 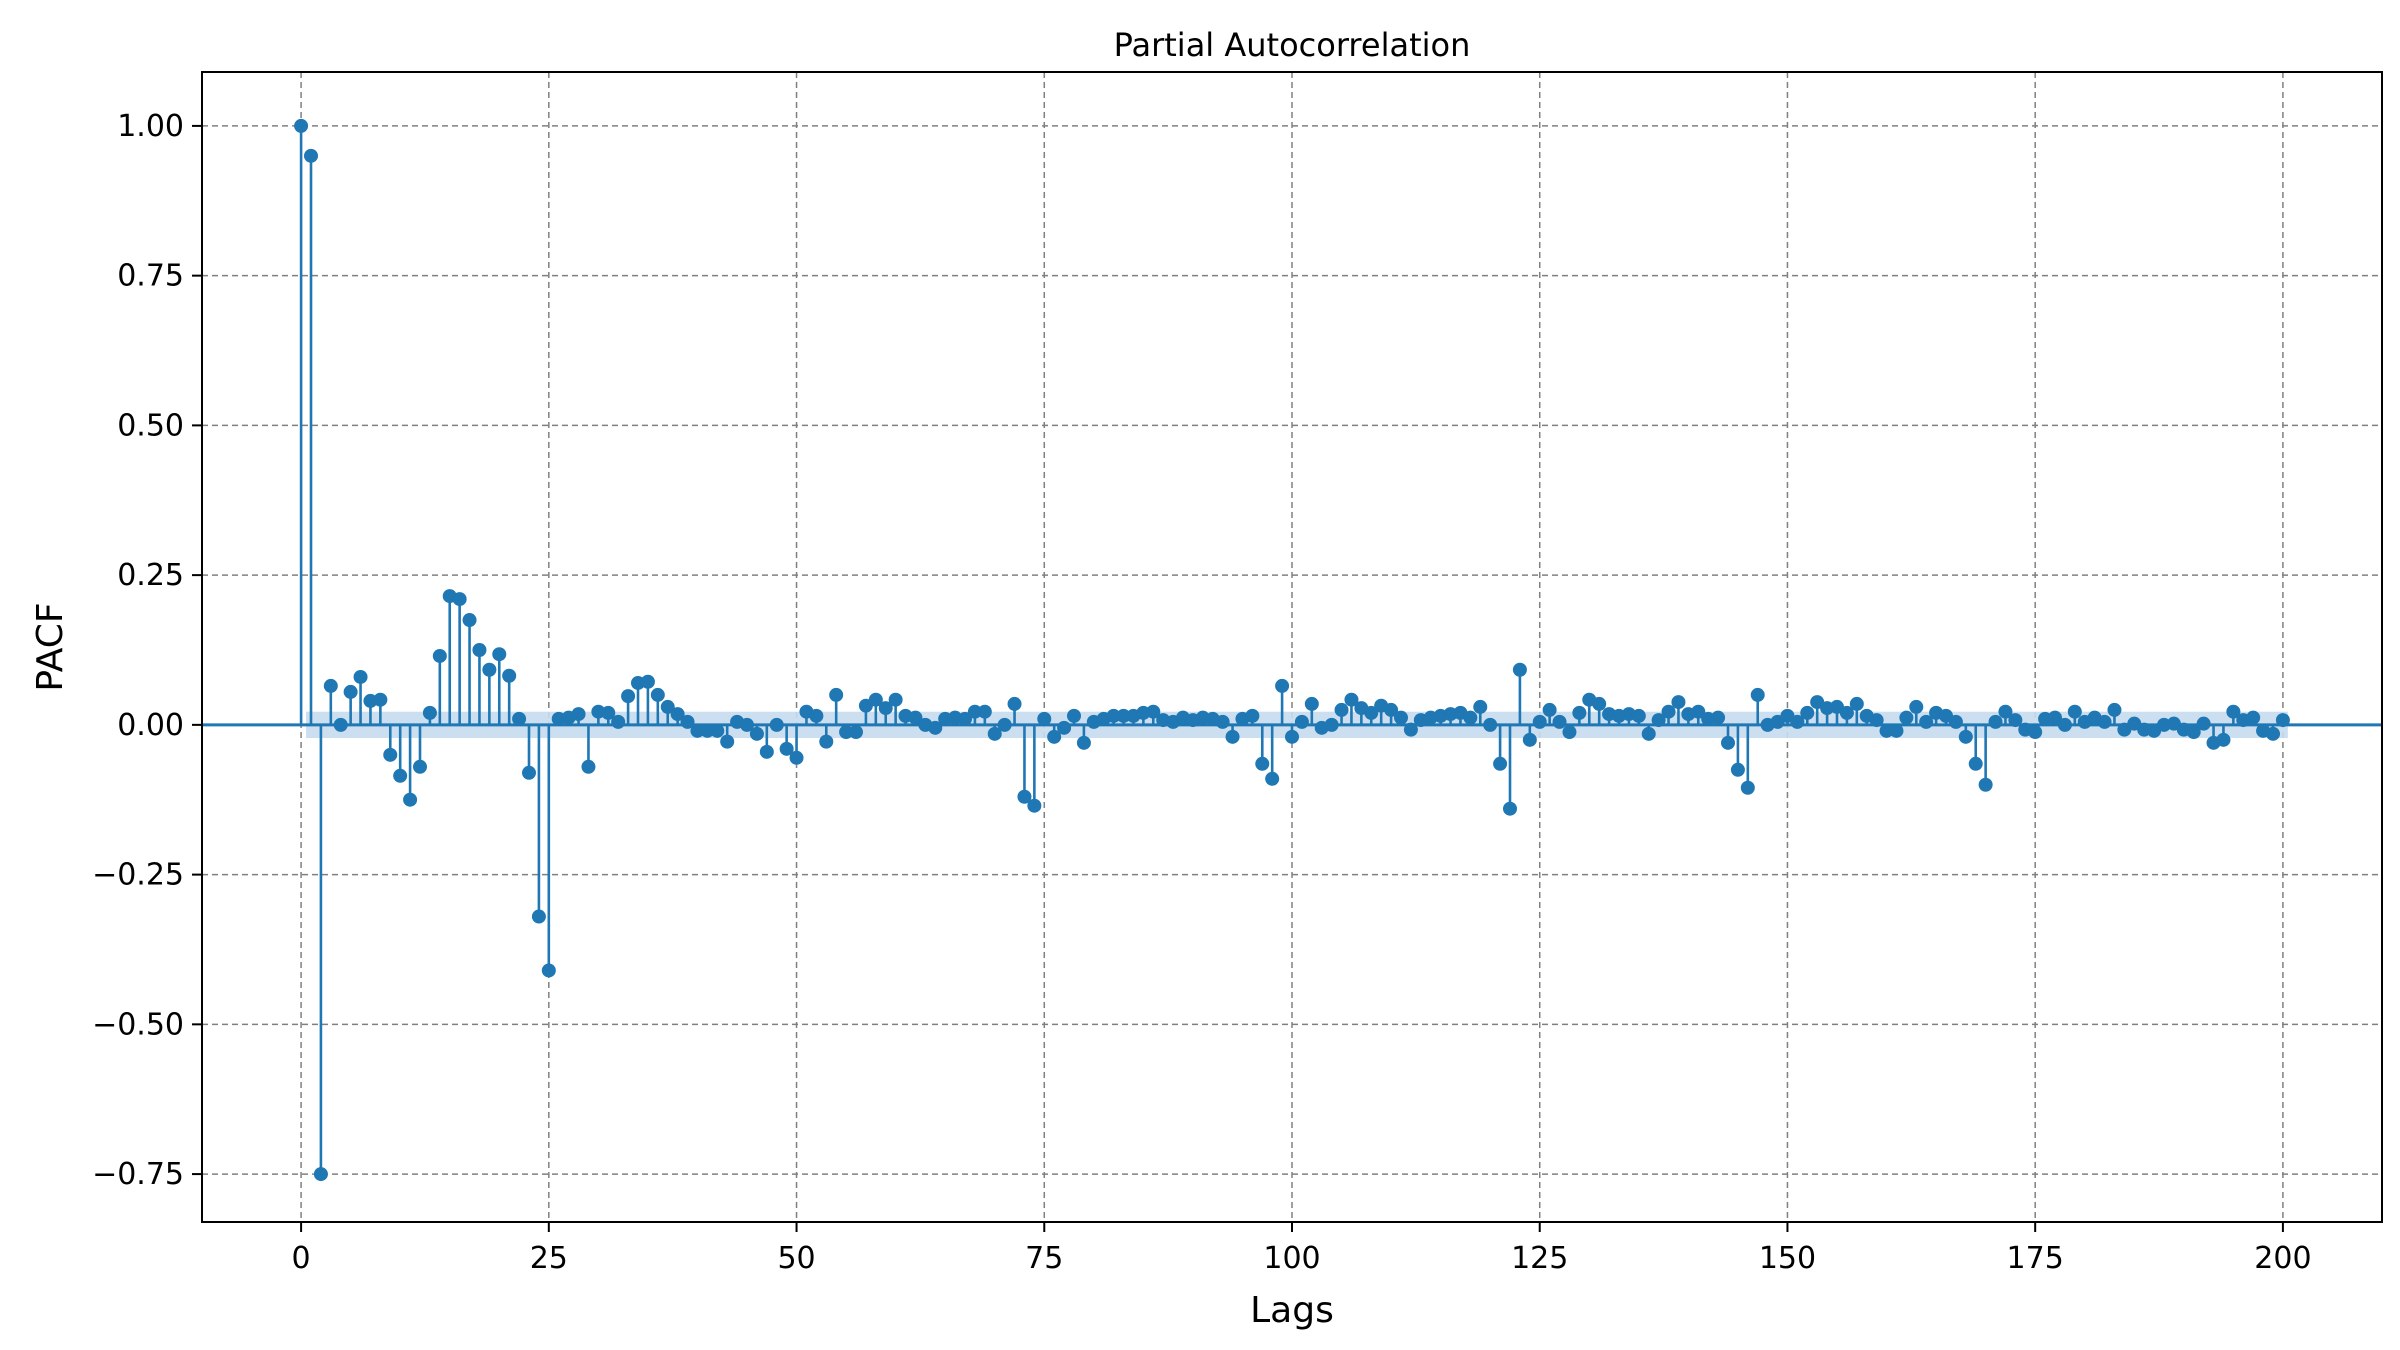 I want to click on x-tick-label: 25, so click(x=549, y=1258).